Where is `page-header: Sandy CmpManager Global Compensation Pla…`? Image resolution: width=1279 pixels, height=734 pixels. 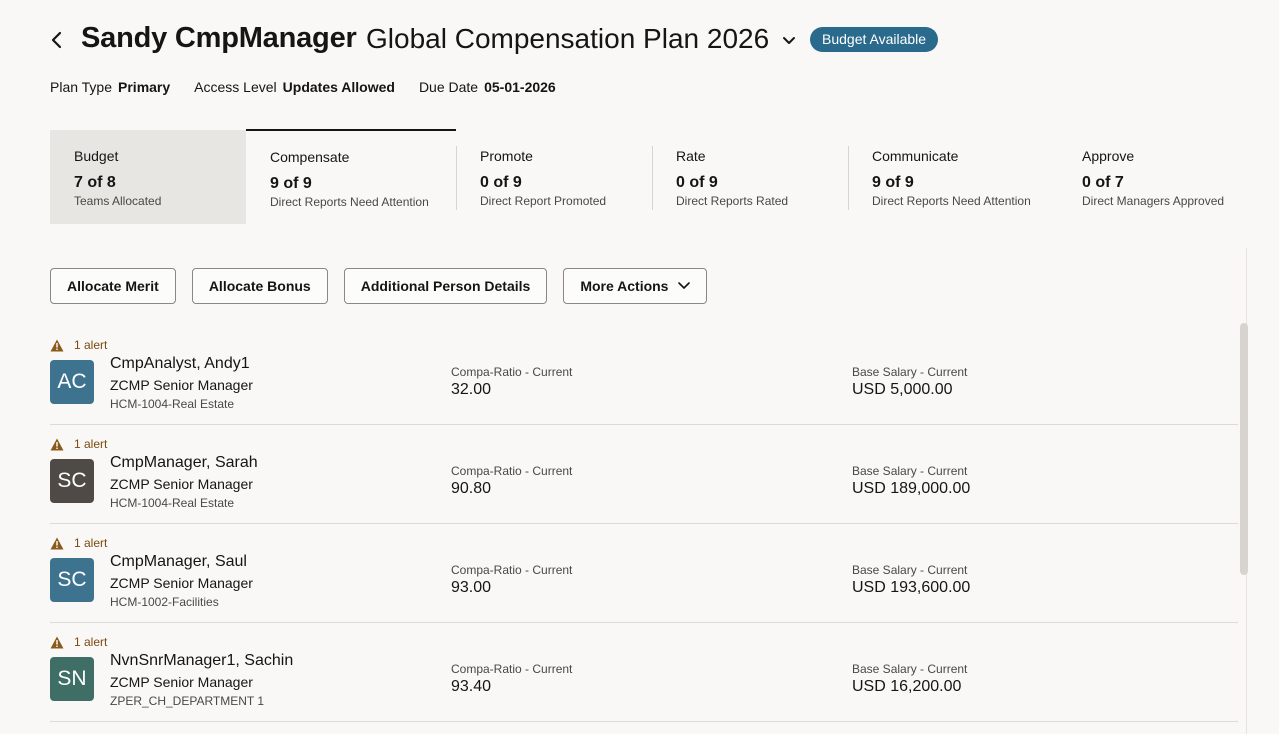 page-header: Sandy CmpManager Global Compensation Pla… is located at coordinates (639, 36).